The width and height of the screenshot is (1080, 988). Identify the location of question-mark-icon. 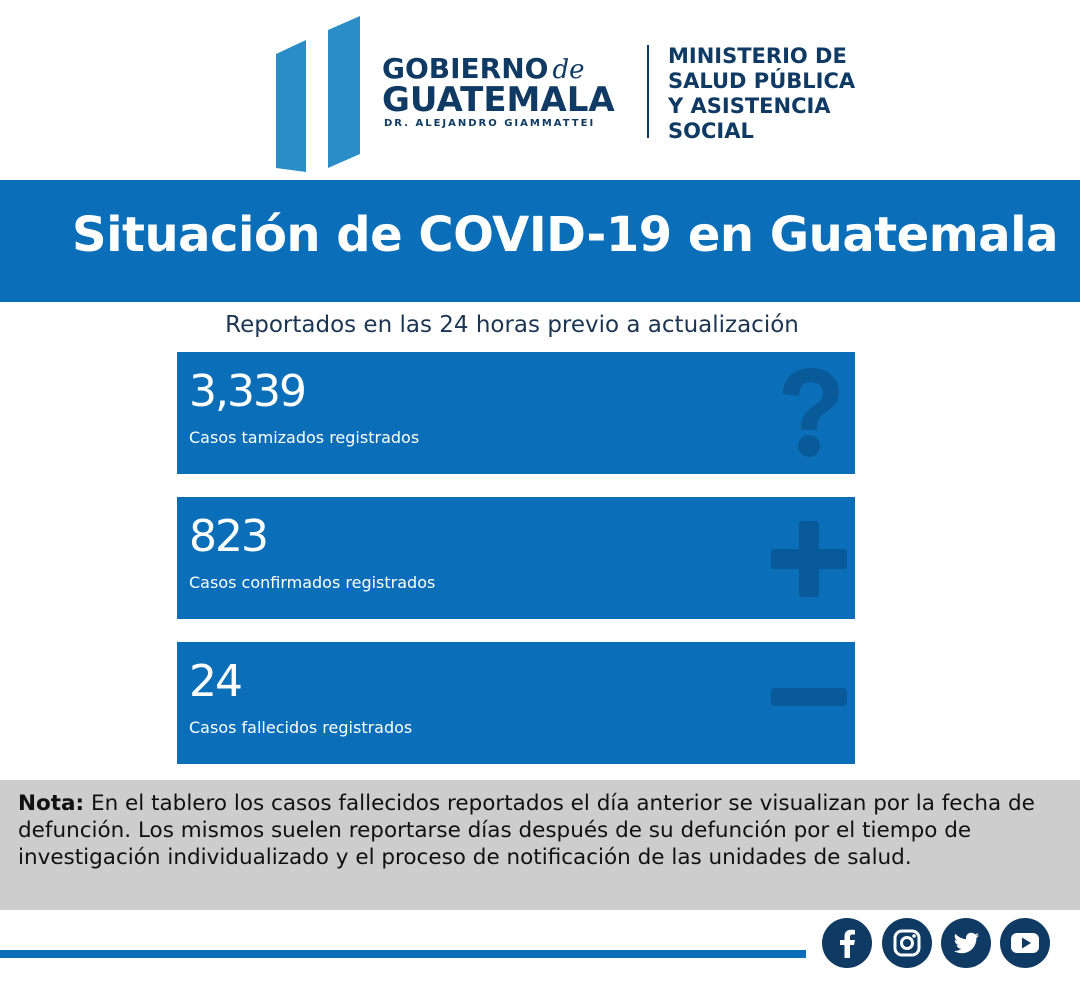
(811, 412).